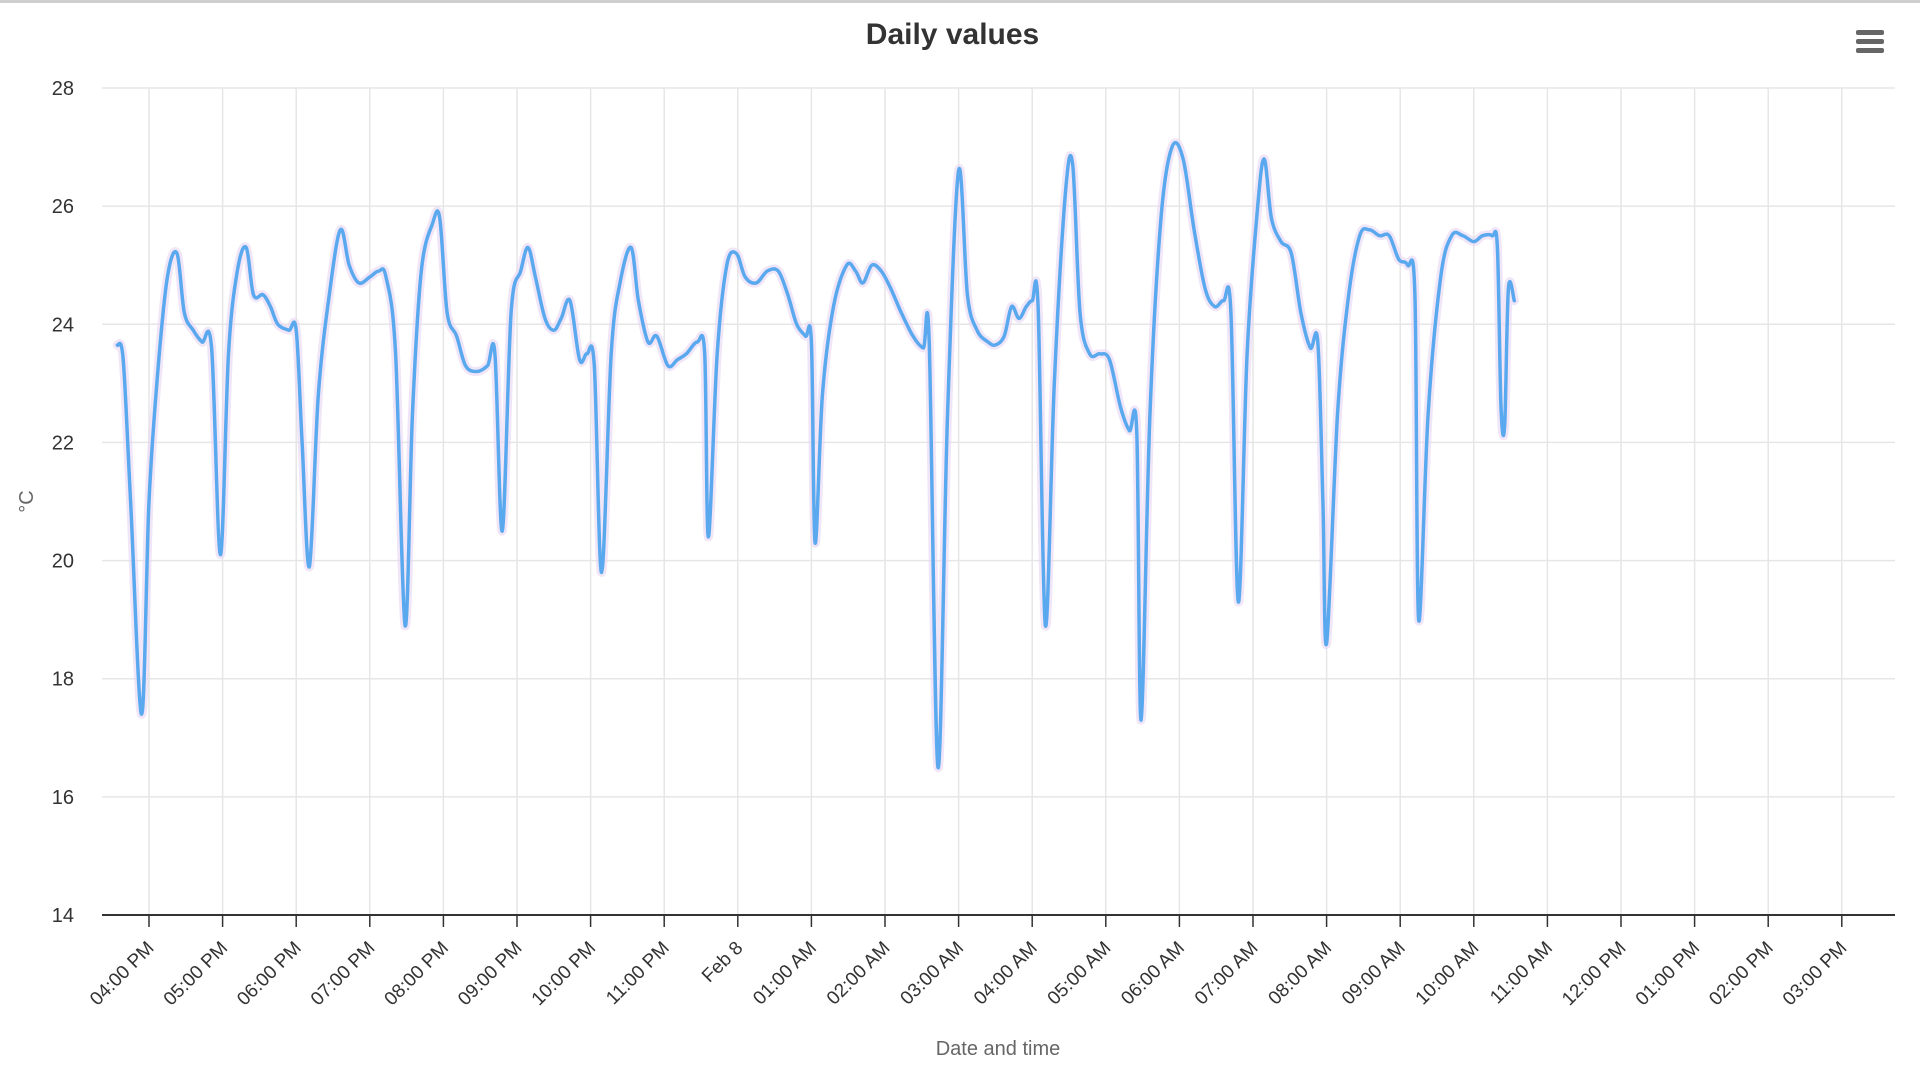 The image size is (1920, 1074). Describe the element at coordinates (785, 974) in the screenshot. I see `x-tick-label: 01:00 AM` at that location.